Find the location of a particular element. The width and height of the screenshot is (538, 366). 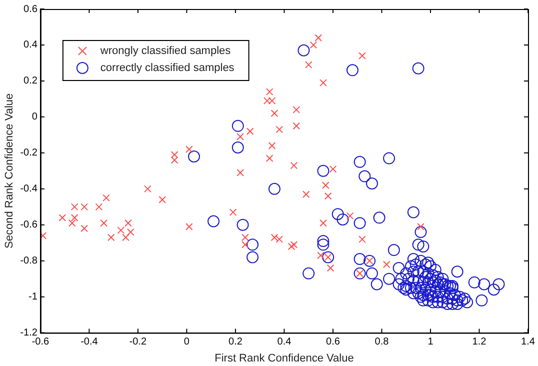

y-tick-label: 0.6 is located at coordinates (31, 9).